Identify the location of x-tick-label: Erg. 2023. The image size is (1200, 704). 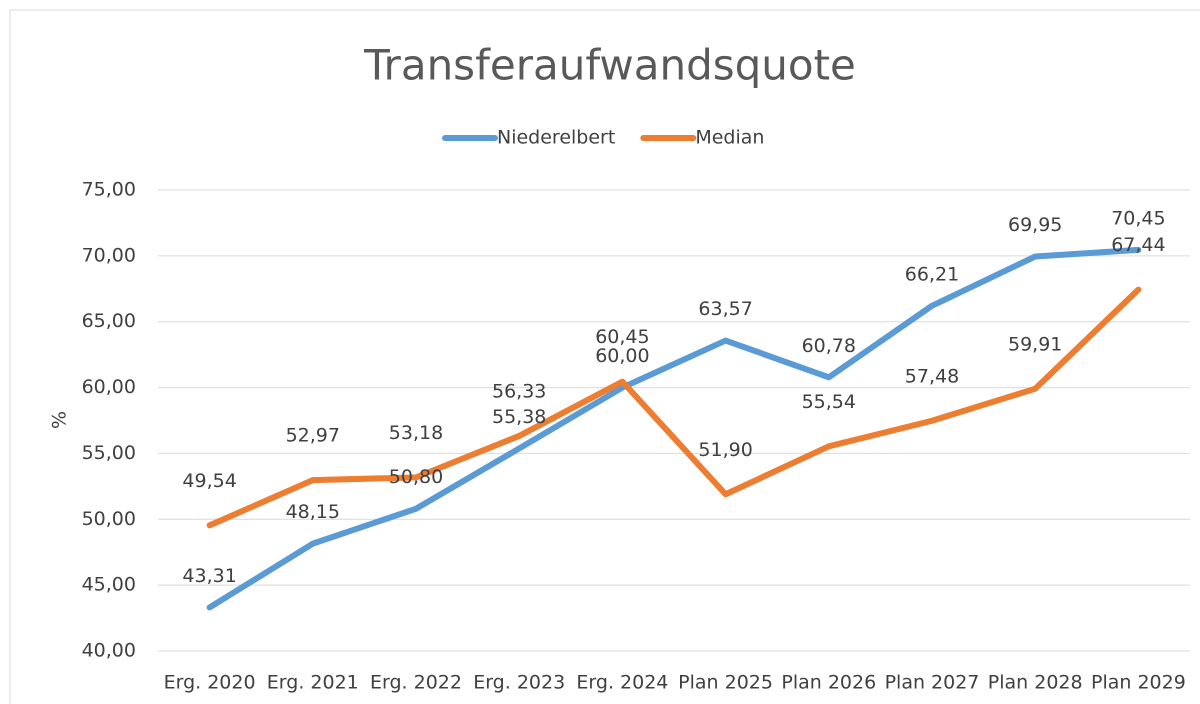
(519, 683).